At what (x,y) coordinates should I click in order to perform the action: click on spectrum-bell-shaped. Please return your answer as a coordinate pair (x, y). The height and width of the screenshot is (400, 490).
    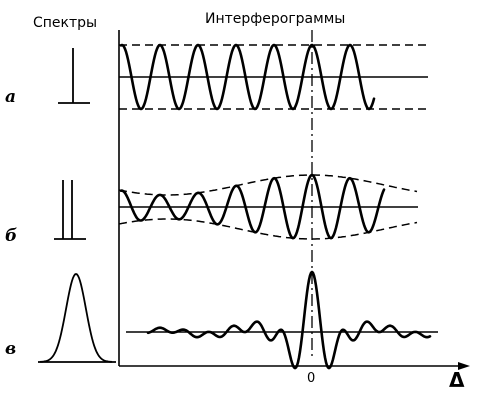
    Looking at the image, I should click on (77, 318).